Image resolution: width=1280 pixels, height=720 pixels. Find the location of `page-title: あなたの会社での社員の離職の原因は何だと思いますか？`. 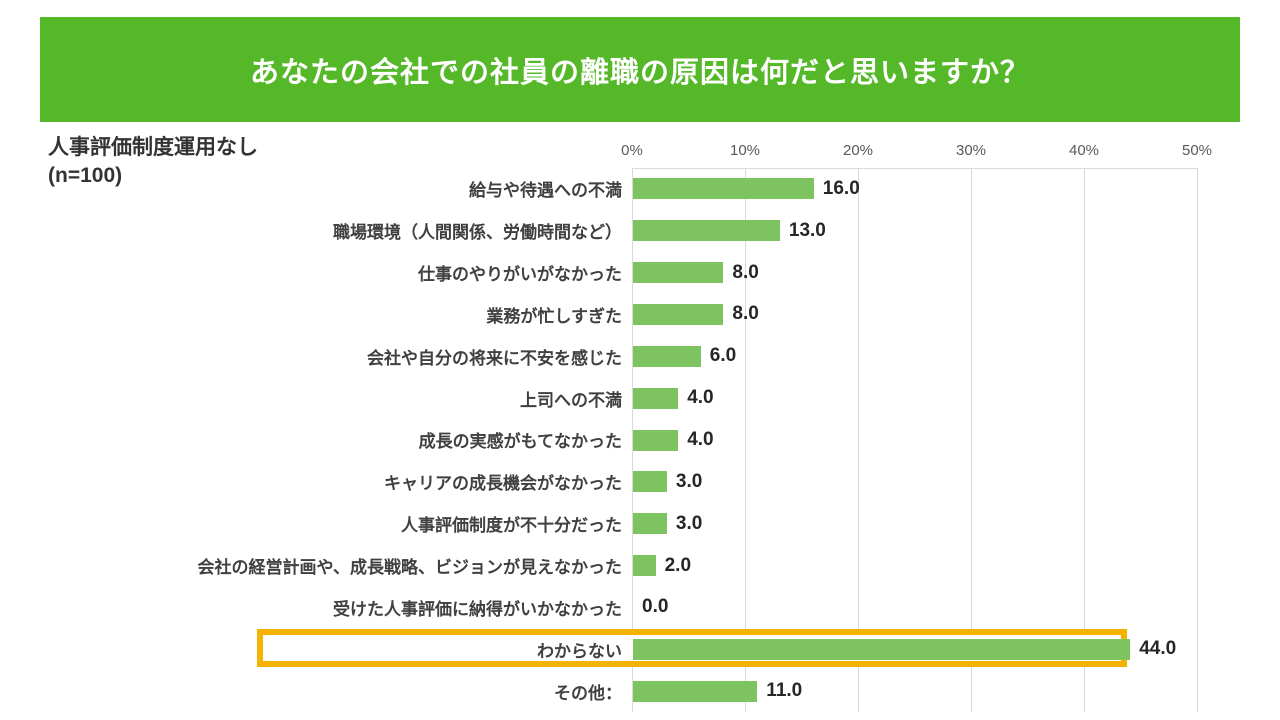

page-title: あなたの会社での社員の離職の原因は何だと思いますか？ is located at coordinates (639, 72).